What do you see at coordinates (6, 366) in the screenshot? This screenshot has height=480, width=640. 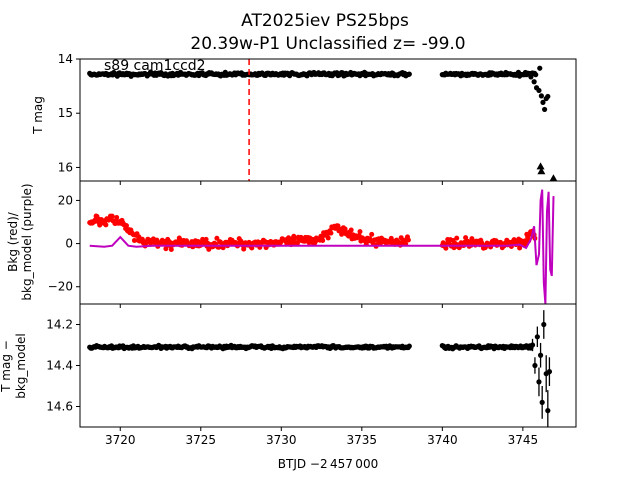 I see `bottom-ylabel-line1: T mag −` at bounding box center [6, 366].